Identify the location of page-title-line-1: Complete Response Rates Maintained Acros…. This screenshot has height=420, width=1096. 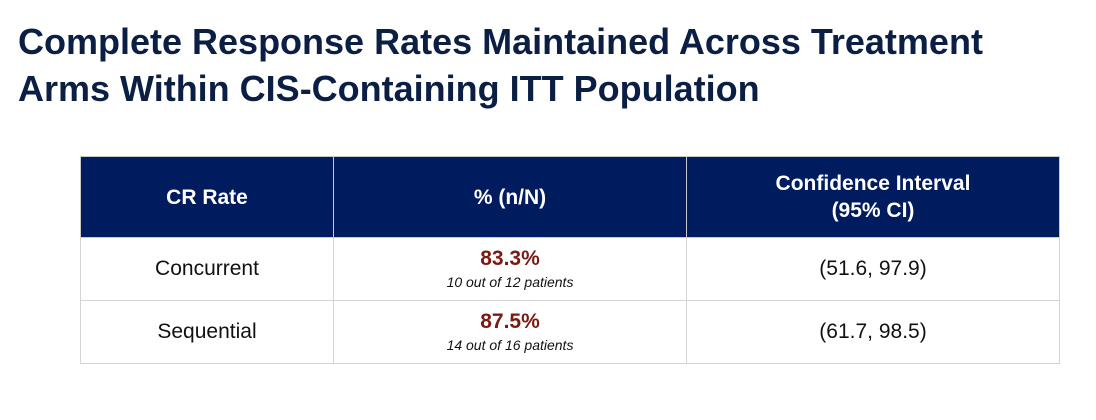
(500, 41).